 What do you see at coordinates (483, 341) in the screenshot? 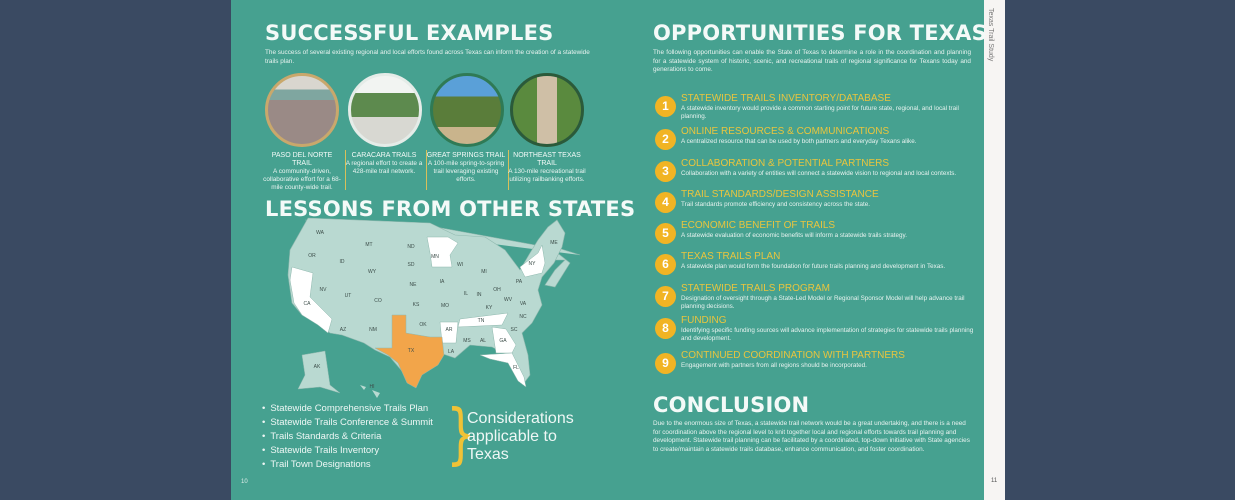
I see `state-label-al: AL` at bounding box center [483, 341].